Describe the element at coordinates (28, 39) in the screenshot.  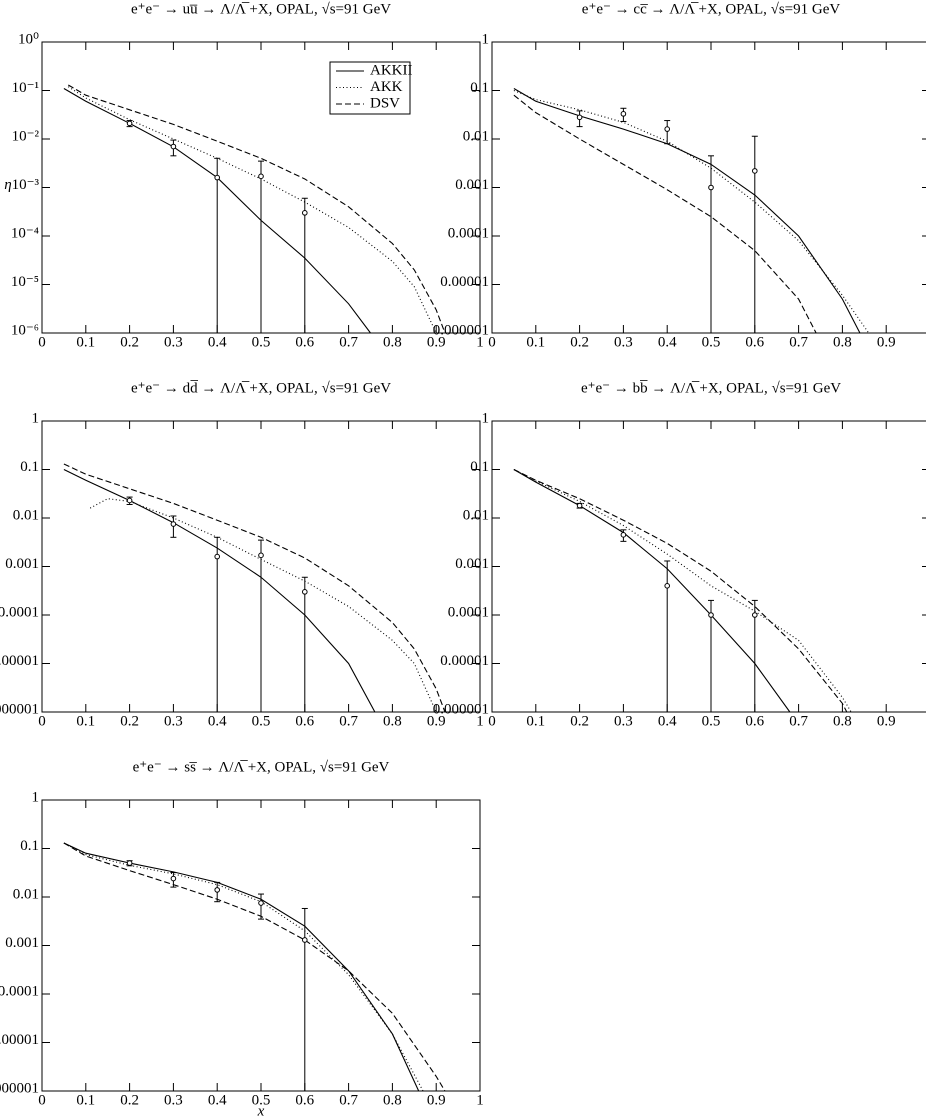
I see `y-tick-label: 10⁰` at that location.